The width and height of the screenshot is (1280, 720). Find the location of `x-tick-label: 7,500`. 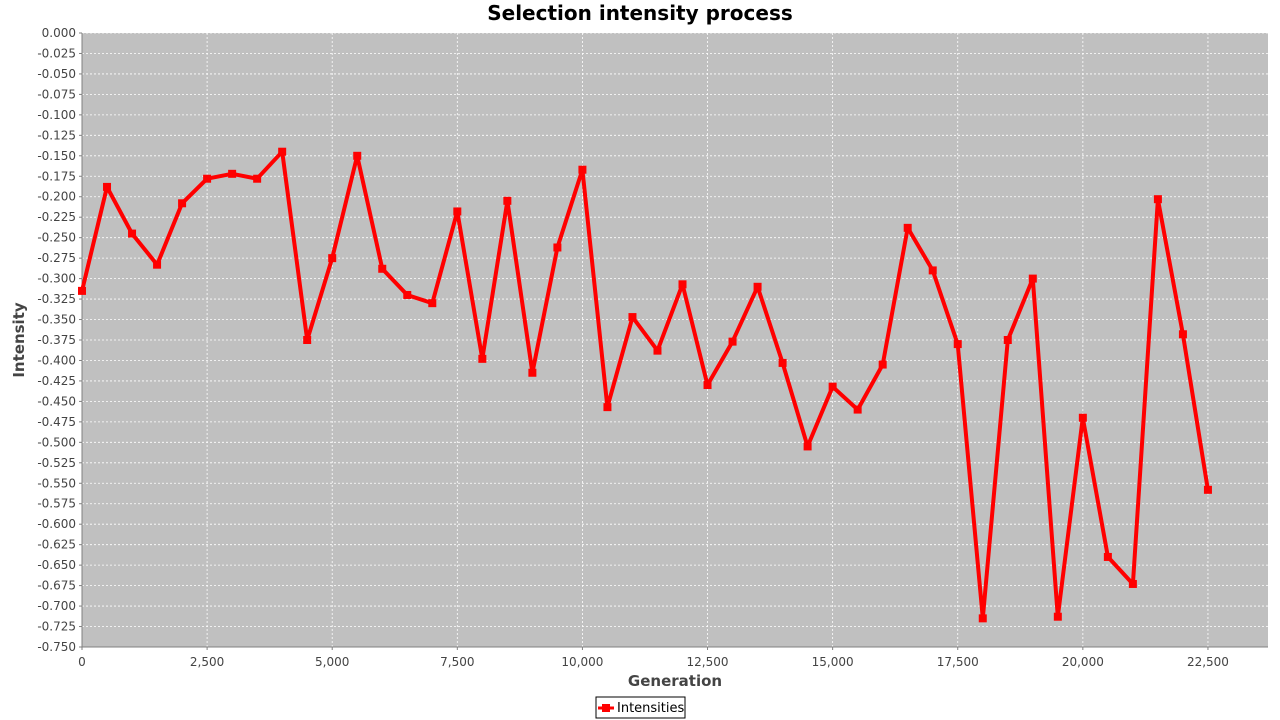

x-tick-label: 7,500 is located at coordinates (457, 662).